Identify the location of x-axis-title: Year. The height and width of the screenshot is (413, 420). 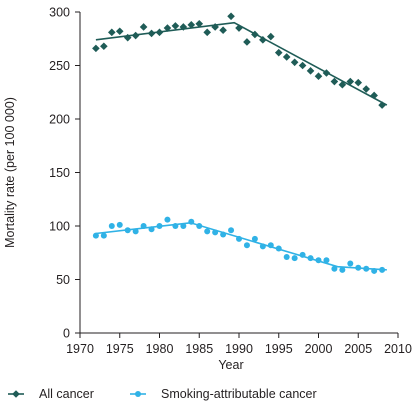
(230, 365).